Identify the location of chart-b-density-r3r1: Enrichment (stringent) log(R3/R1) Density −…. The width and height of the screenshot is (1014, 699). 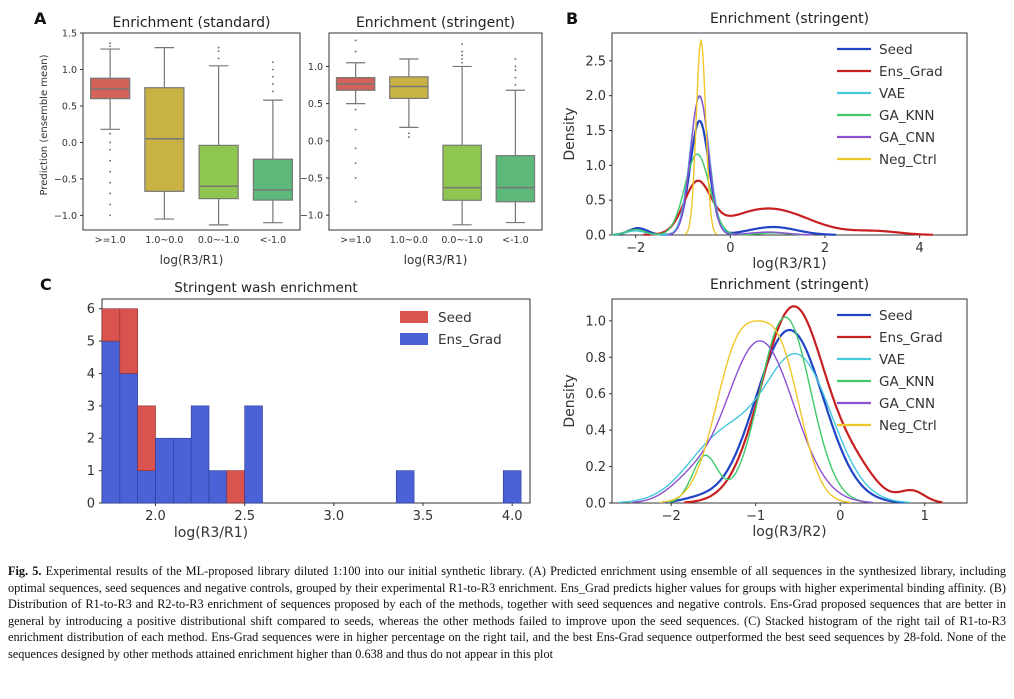
(765, 141).